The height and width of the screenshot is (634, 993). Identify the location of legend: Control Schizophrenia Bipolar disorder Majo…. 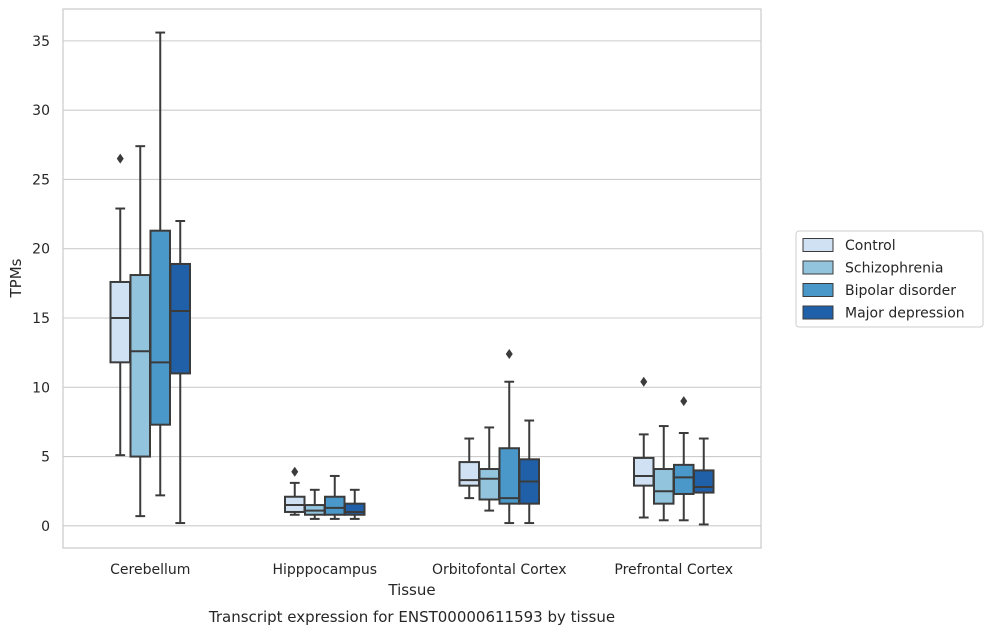
(889, 279).